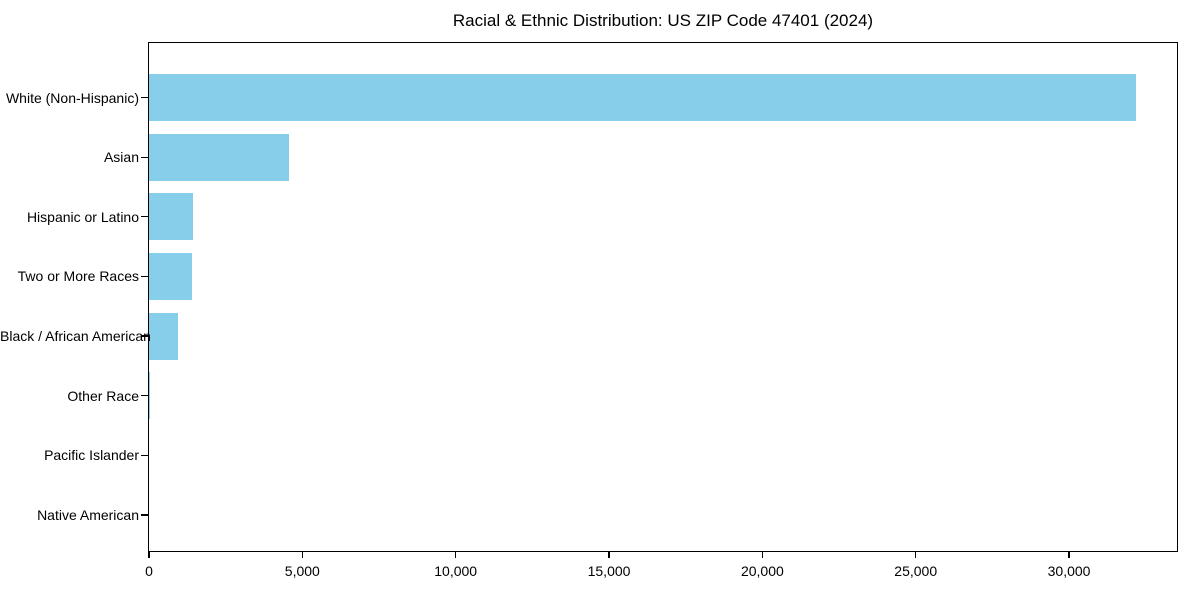  Describe the element at coordinates (170, 276) in the screenshot. I see `bar-two-or-more-races` at that location.